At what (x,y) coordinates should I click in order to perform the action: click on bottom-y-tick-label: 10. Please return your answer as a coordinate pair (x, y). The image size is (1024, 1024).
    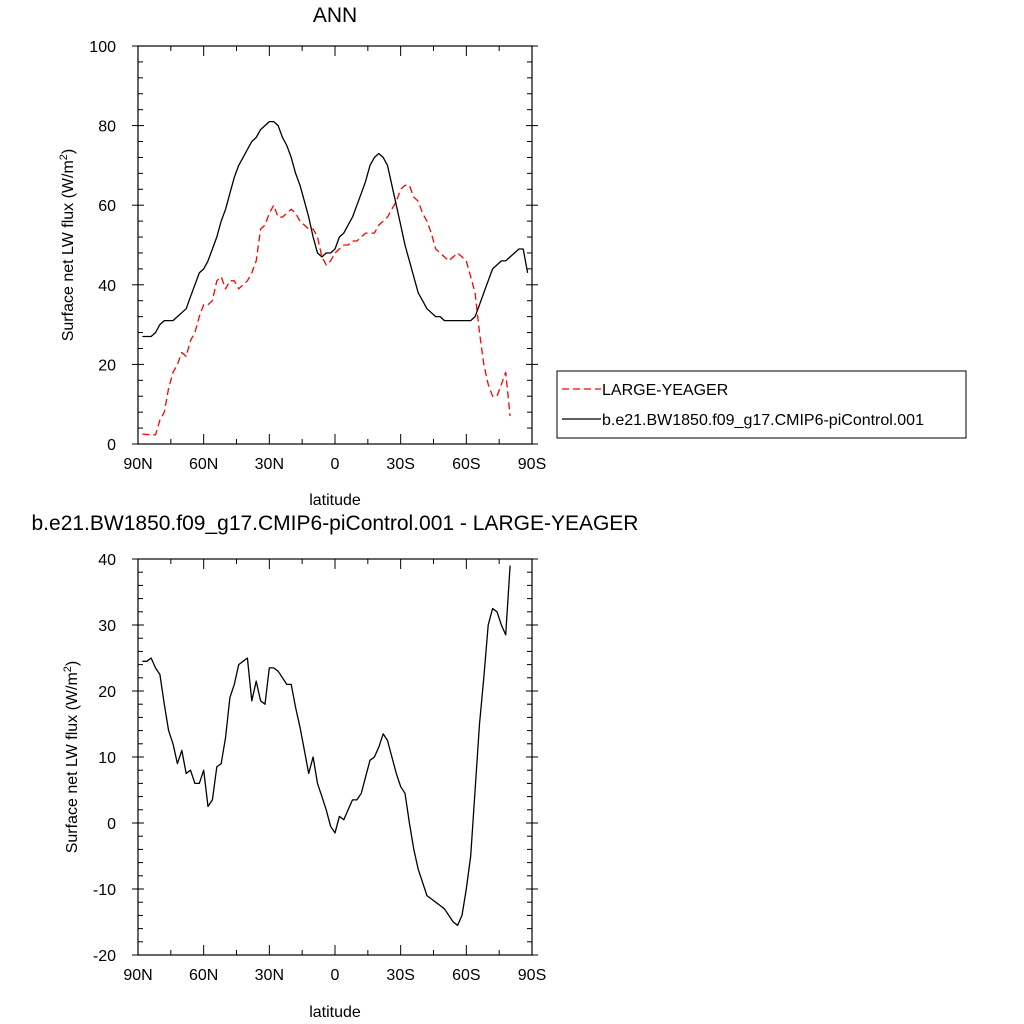
    Looking at the image, I should click on (107, 758).